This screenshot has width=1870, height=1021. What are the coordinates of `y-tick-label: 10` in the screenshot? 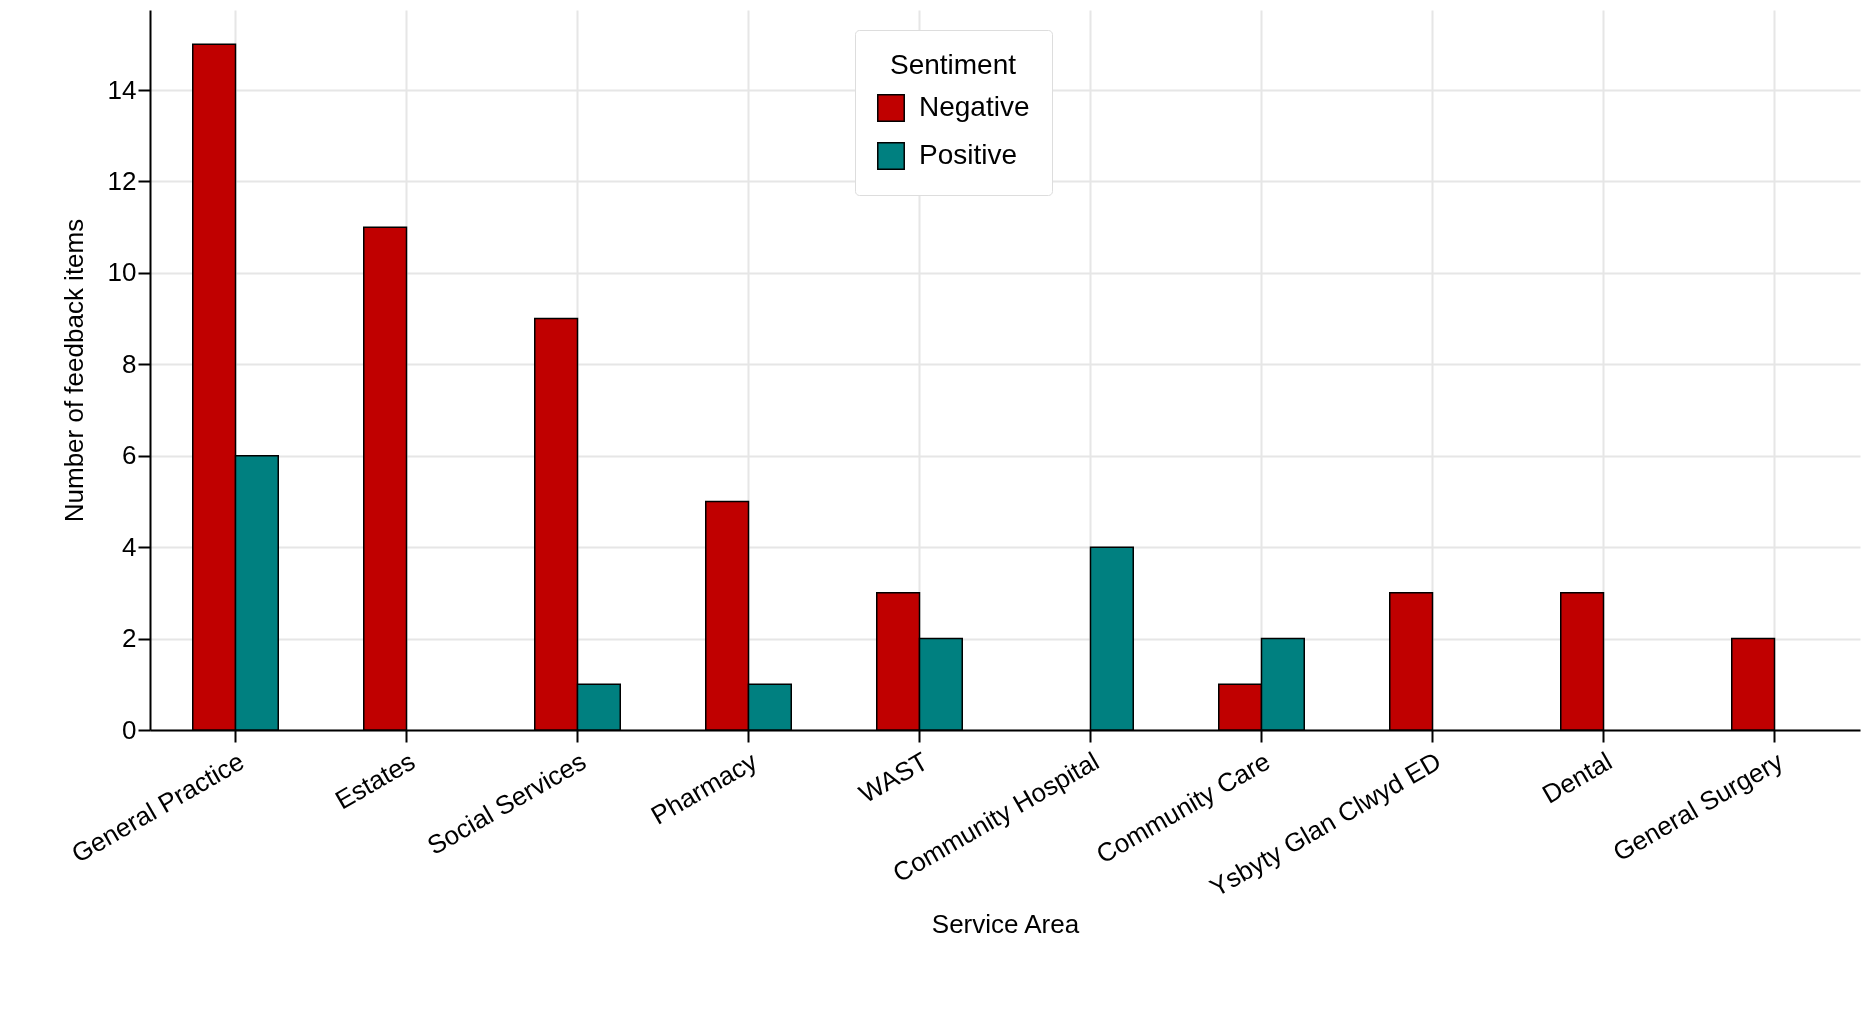 It's located at (122, 272).